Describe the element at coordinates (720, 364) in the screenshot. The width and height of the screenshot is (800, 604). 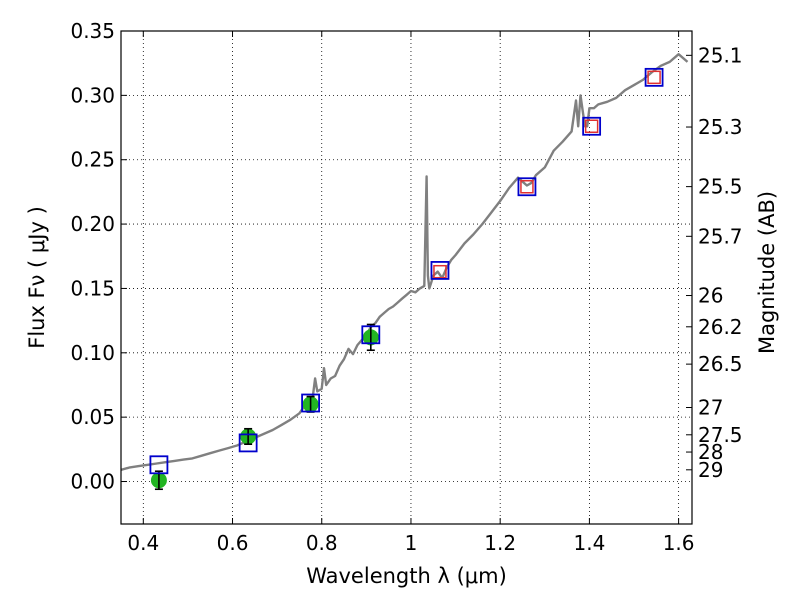
I see `y2-tick-label: 26.5` at that location.